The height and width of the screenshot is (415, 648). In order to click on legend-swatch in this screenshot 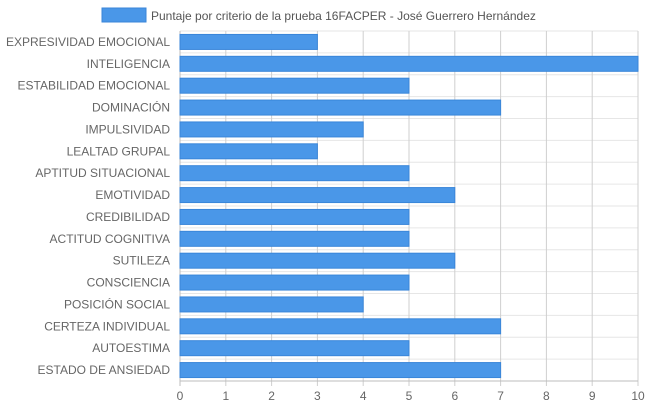, I will do `click(124, 15)`.